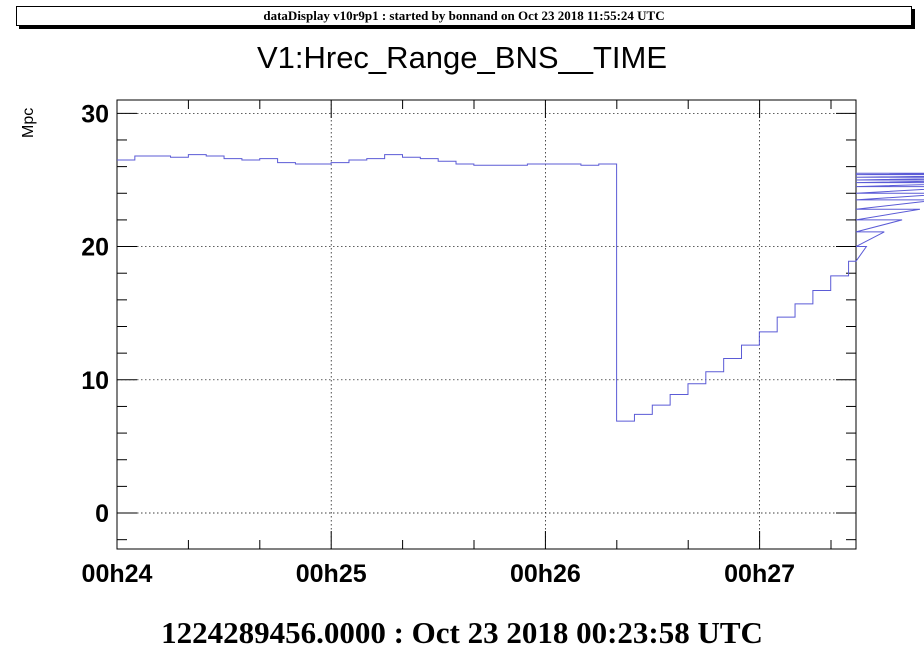 The height and width of the screenshot is (664, 924). What do you see at coordinates (759, 574) in the screenshot?
I see `x-tick-label: 00h27` at bounding box center [759, 574].